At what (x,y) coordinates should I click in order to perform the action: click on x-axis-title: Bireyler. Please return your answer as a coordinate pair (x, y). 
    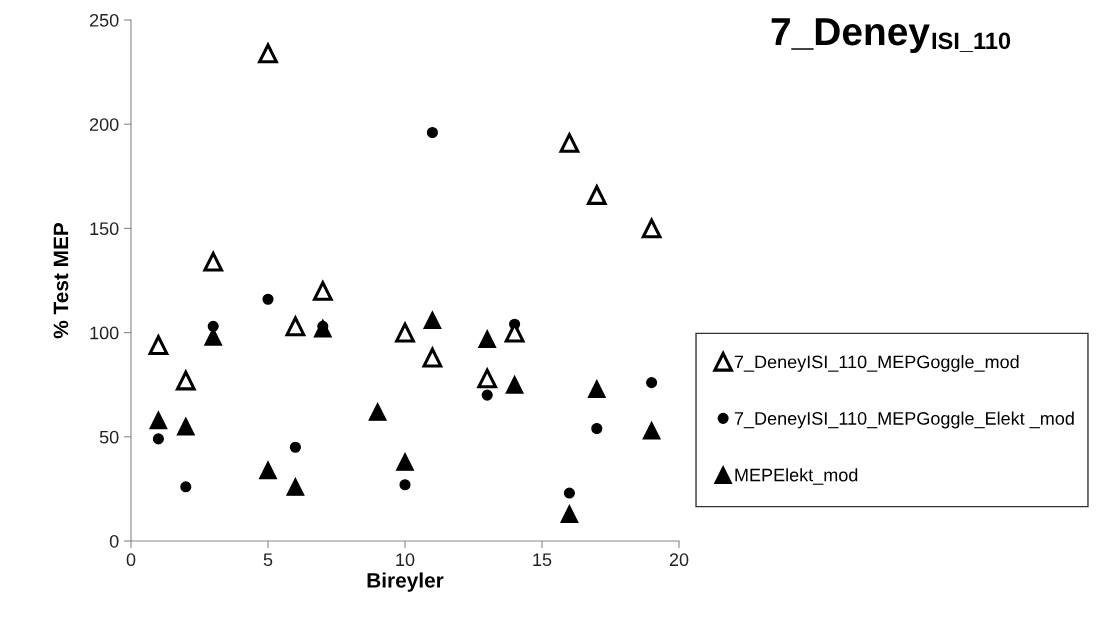
    Looking at the image, I should click on (405, 582).